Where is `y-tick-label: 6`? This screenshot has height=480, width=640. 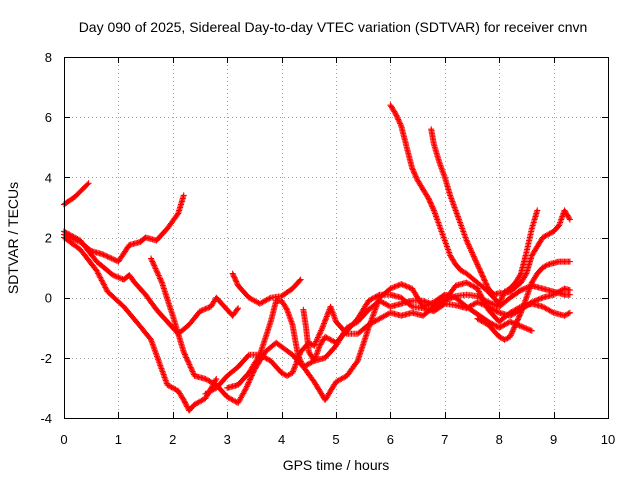 y-tick-label: 6 is located at coordinates (48, 117).